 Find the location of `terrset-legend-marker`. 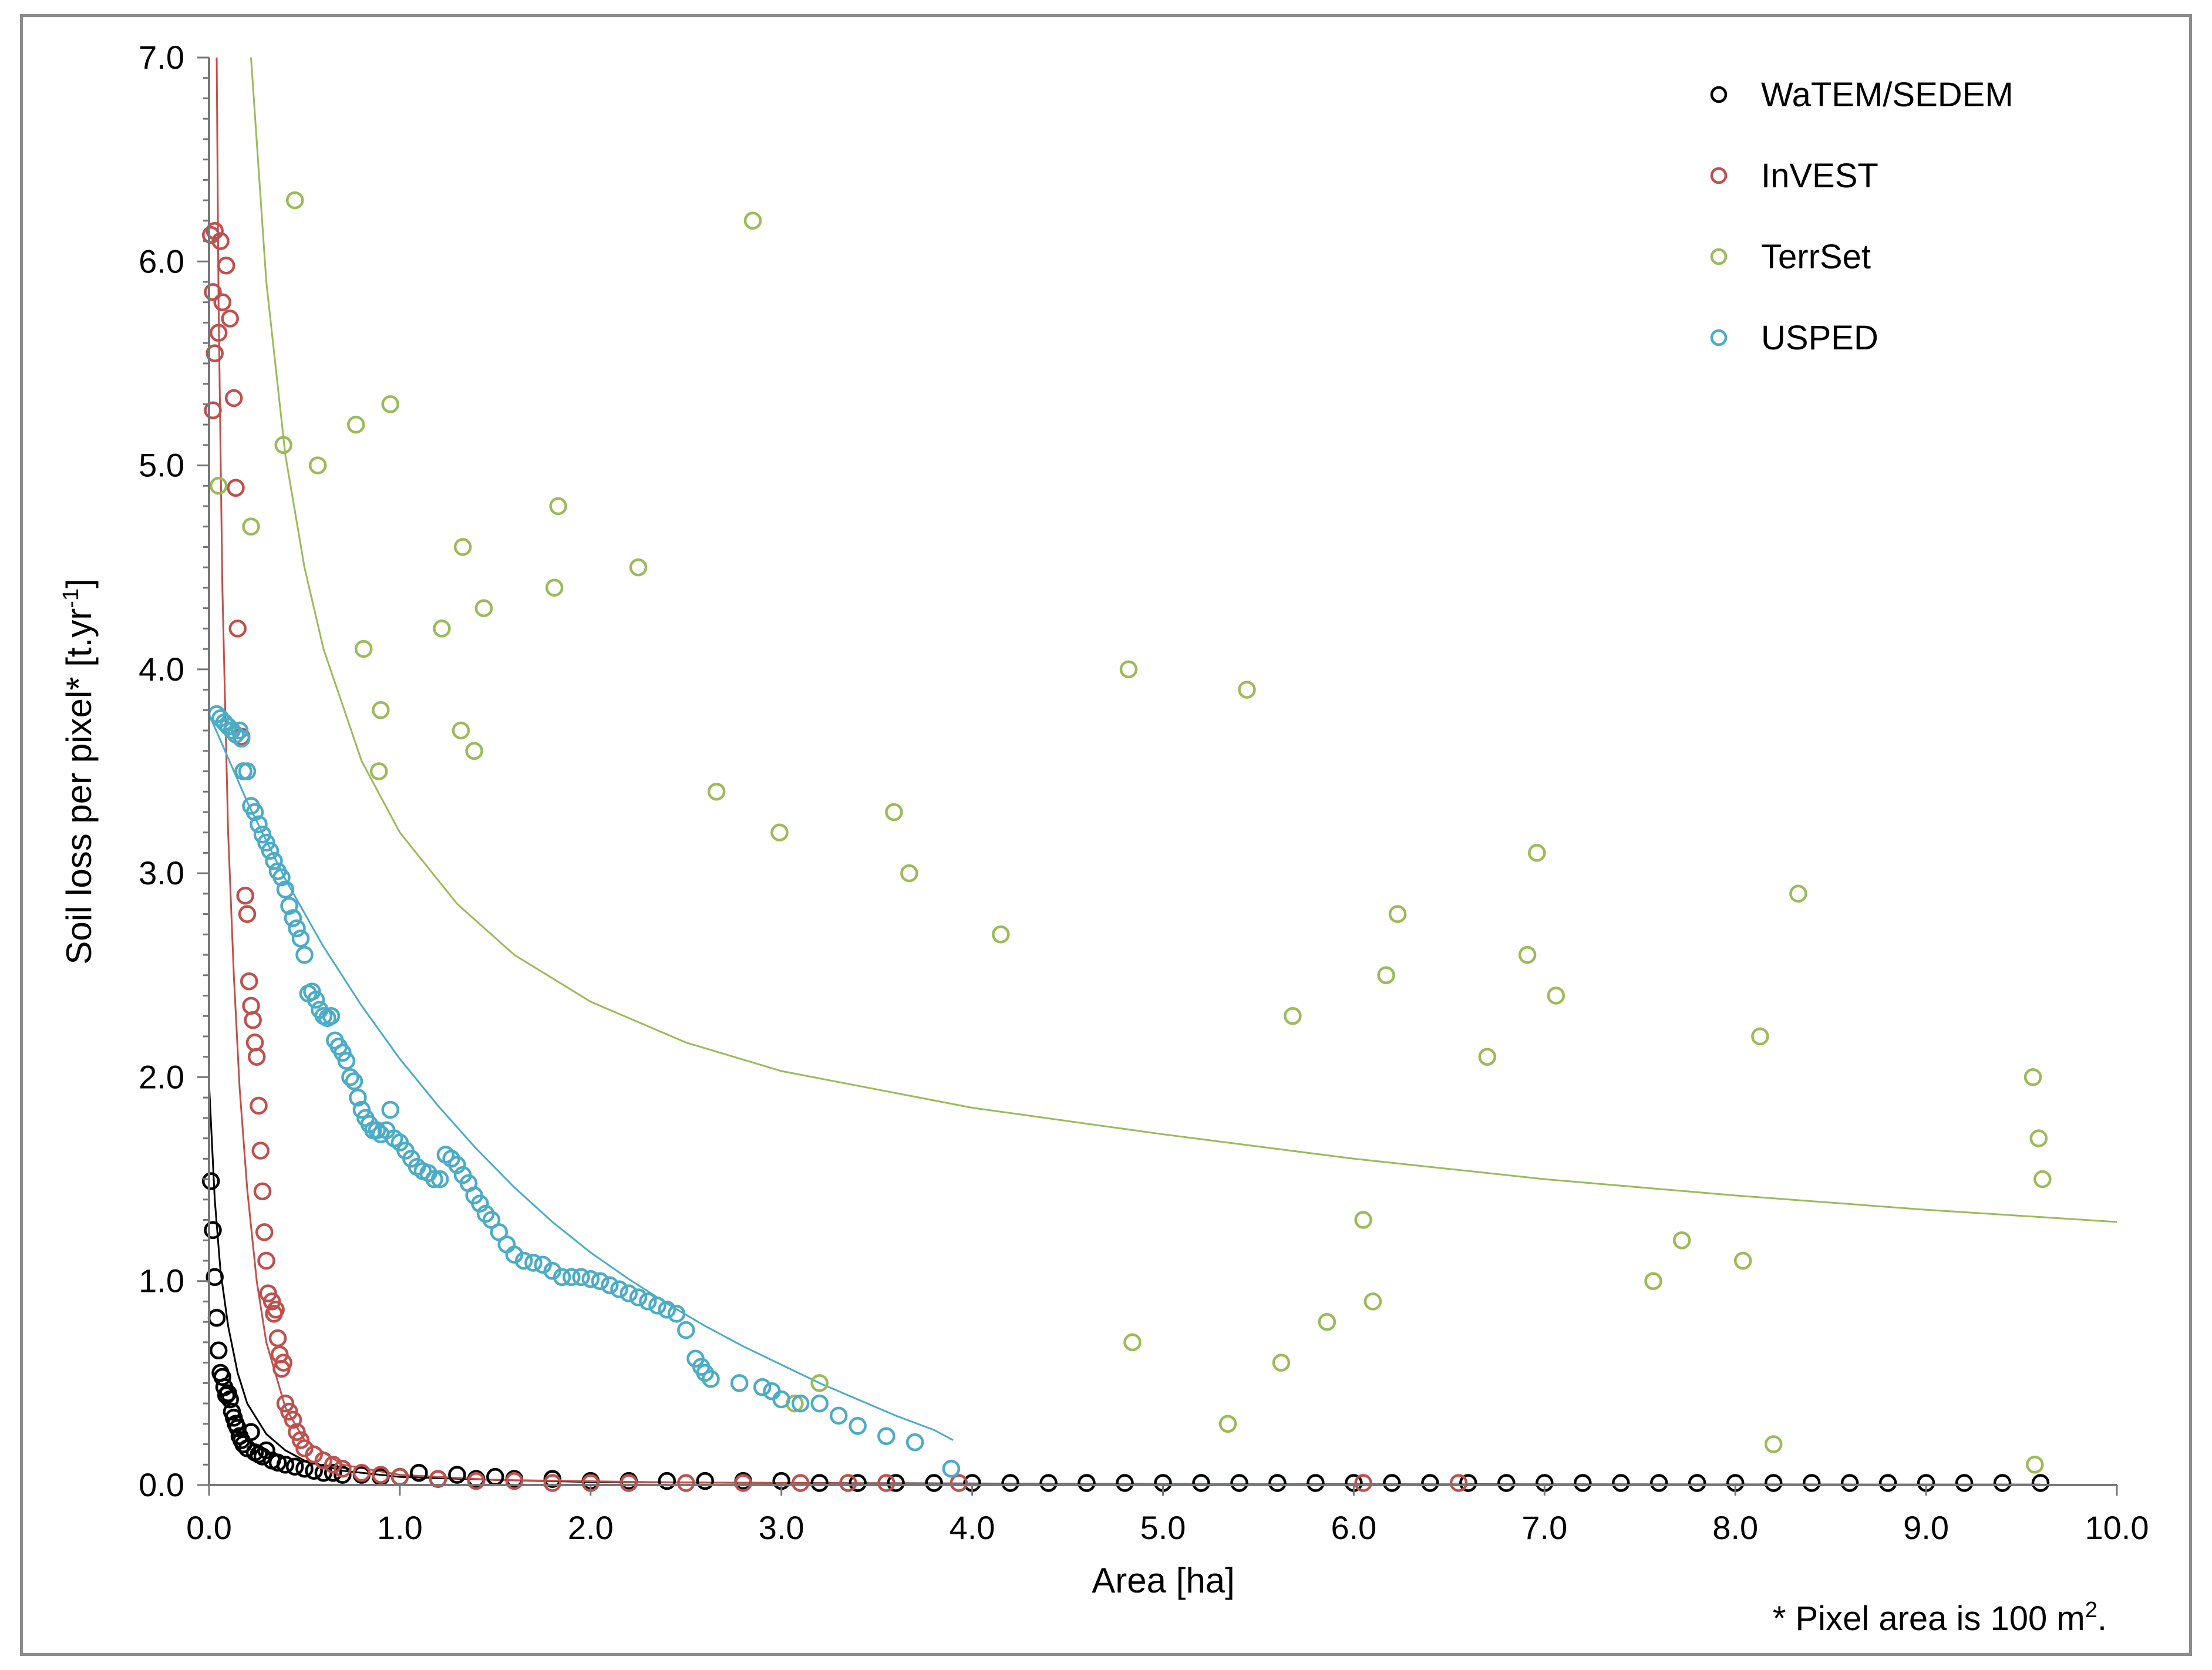

terrset-legend-marker is located at coordinates (1719, 256).